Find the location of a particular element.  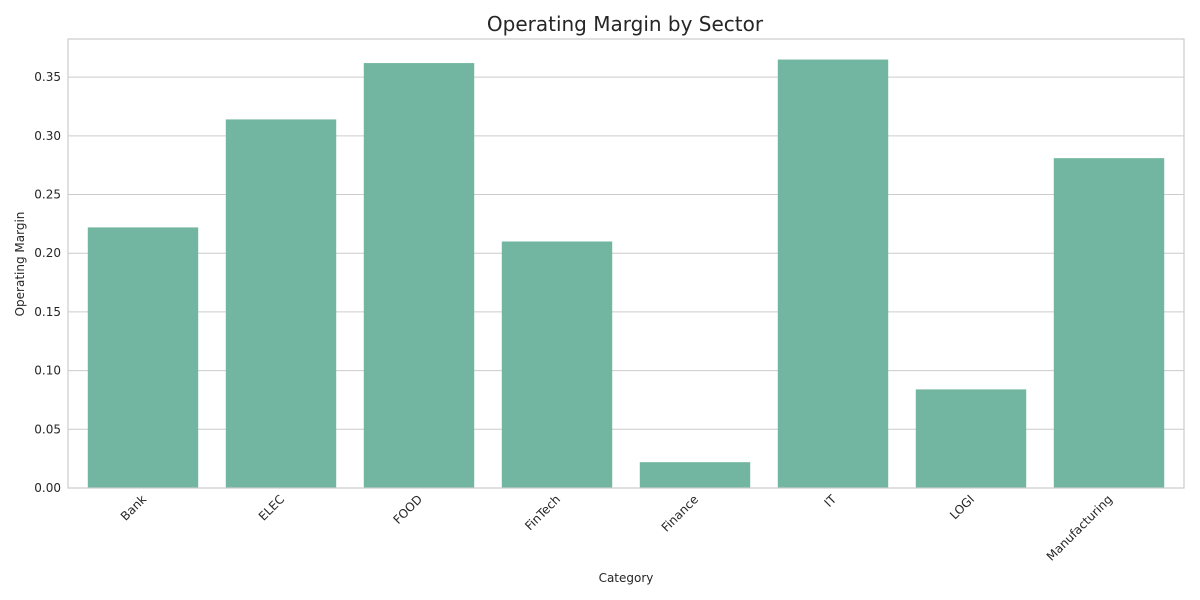

x-tick-label: Finance is located at coordinates (680, 513).